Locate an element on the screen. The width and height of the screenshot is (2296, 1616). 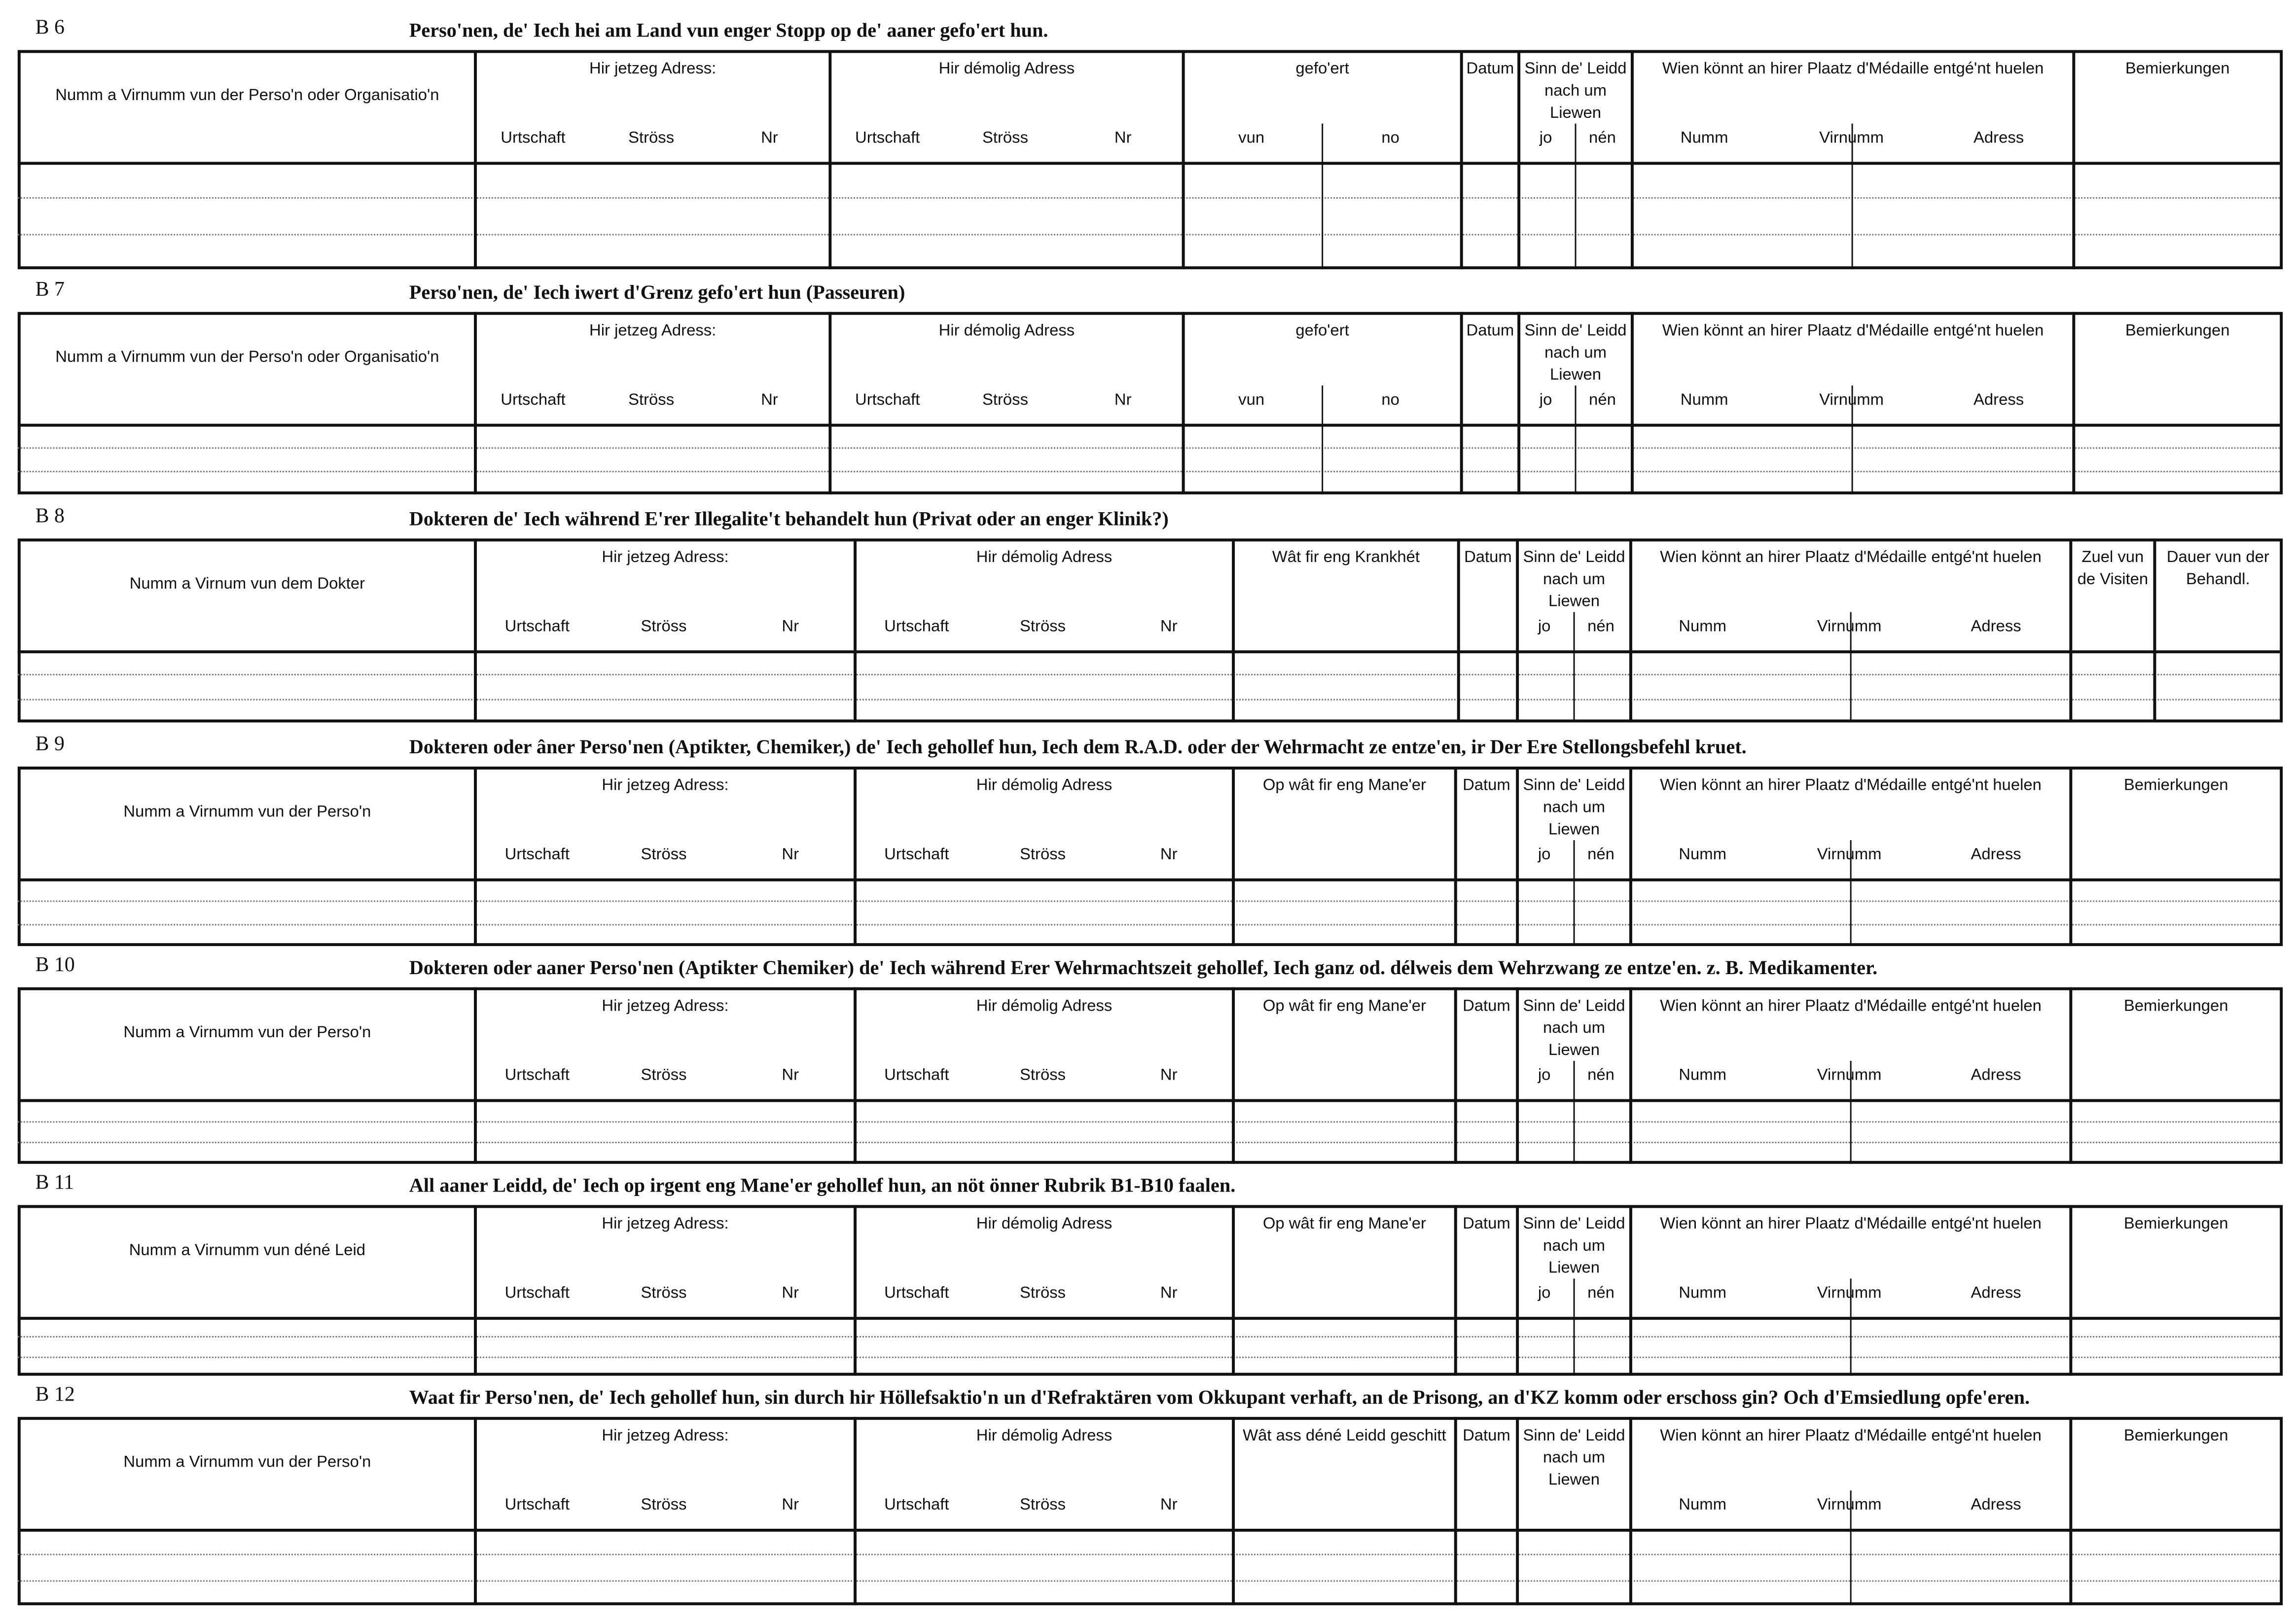
column-subheader: vun is located at coordinates (1252, 138).